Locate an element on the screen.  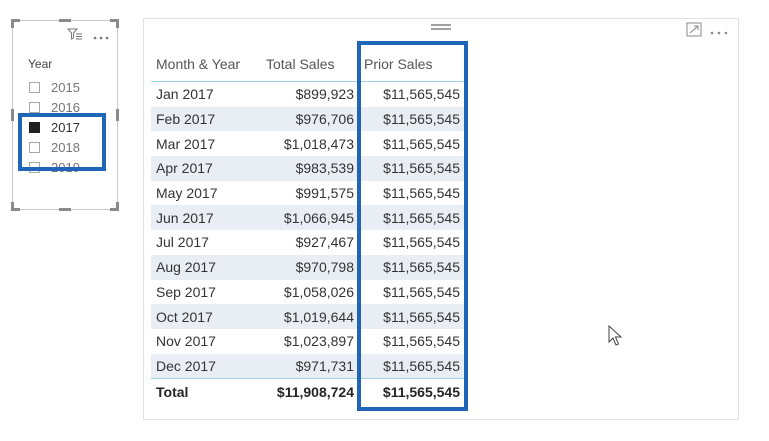
table-row: Jul 2017 $927,467 $11,565,545 is located at coordinates (308, 242).